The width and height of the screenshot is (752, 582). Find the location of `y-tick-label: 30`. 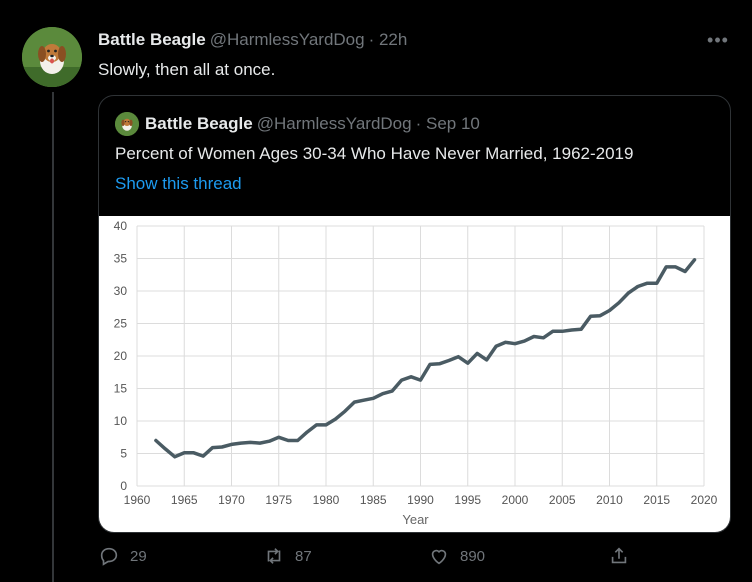

y-tick-label: 30 is located at coordinates (121, 291).